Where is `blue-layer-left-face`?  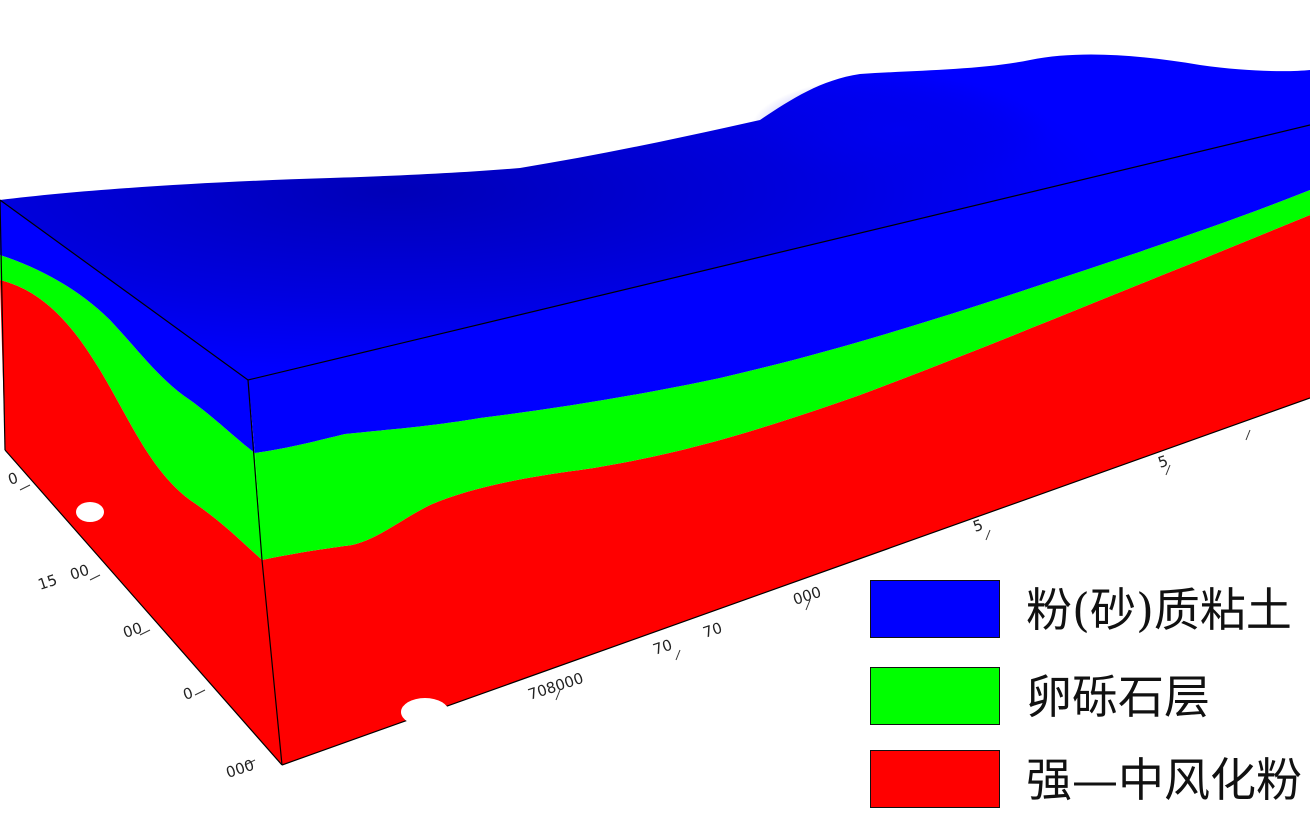 blue-layer-left-face is located at coordinates (127, 326).